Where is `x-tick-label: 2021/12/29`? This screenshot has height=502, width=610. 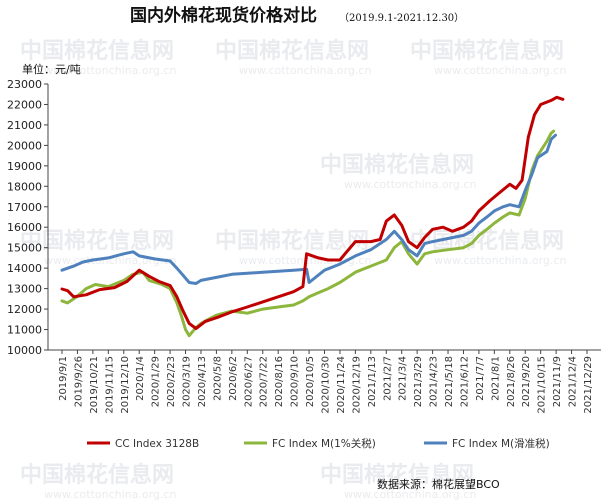
x-tick-label: 2021/12/29 is located at coordinates (588, 385).